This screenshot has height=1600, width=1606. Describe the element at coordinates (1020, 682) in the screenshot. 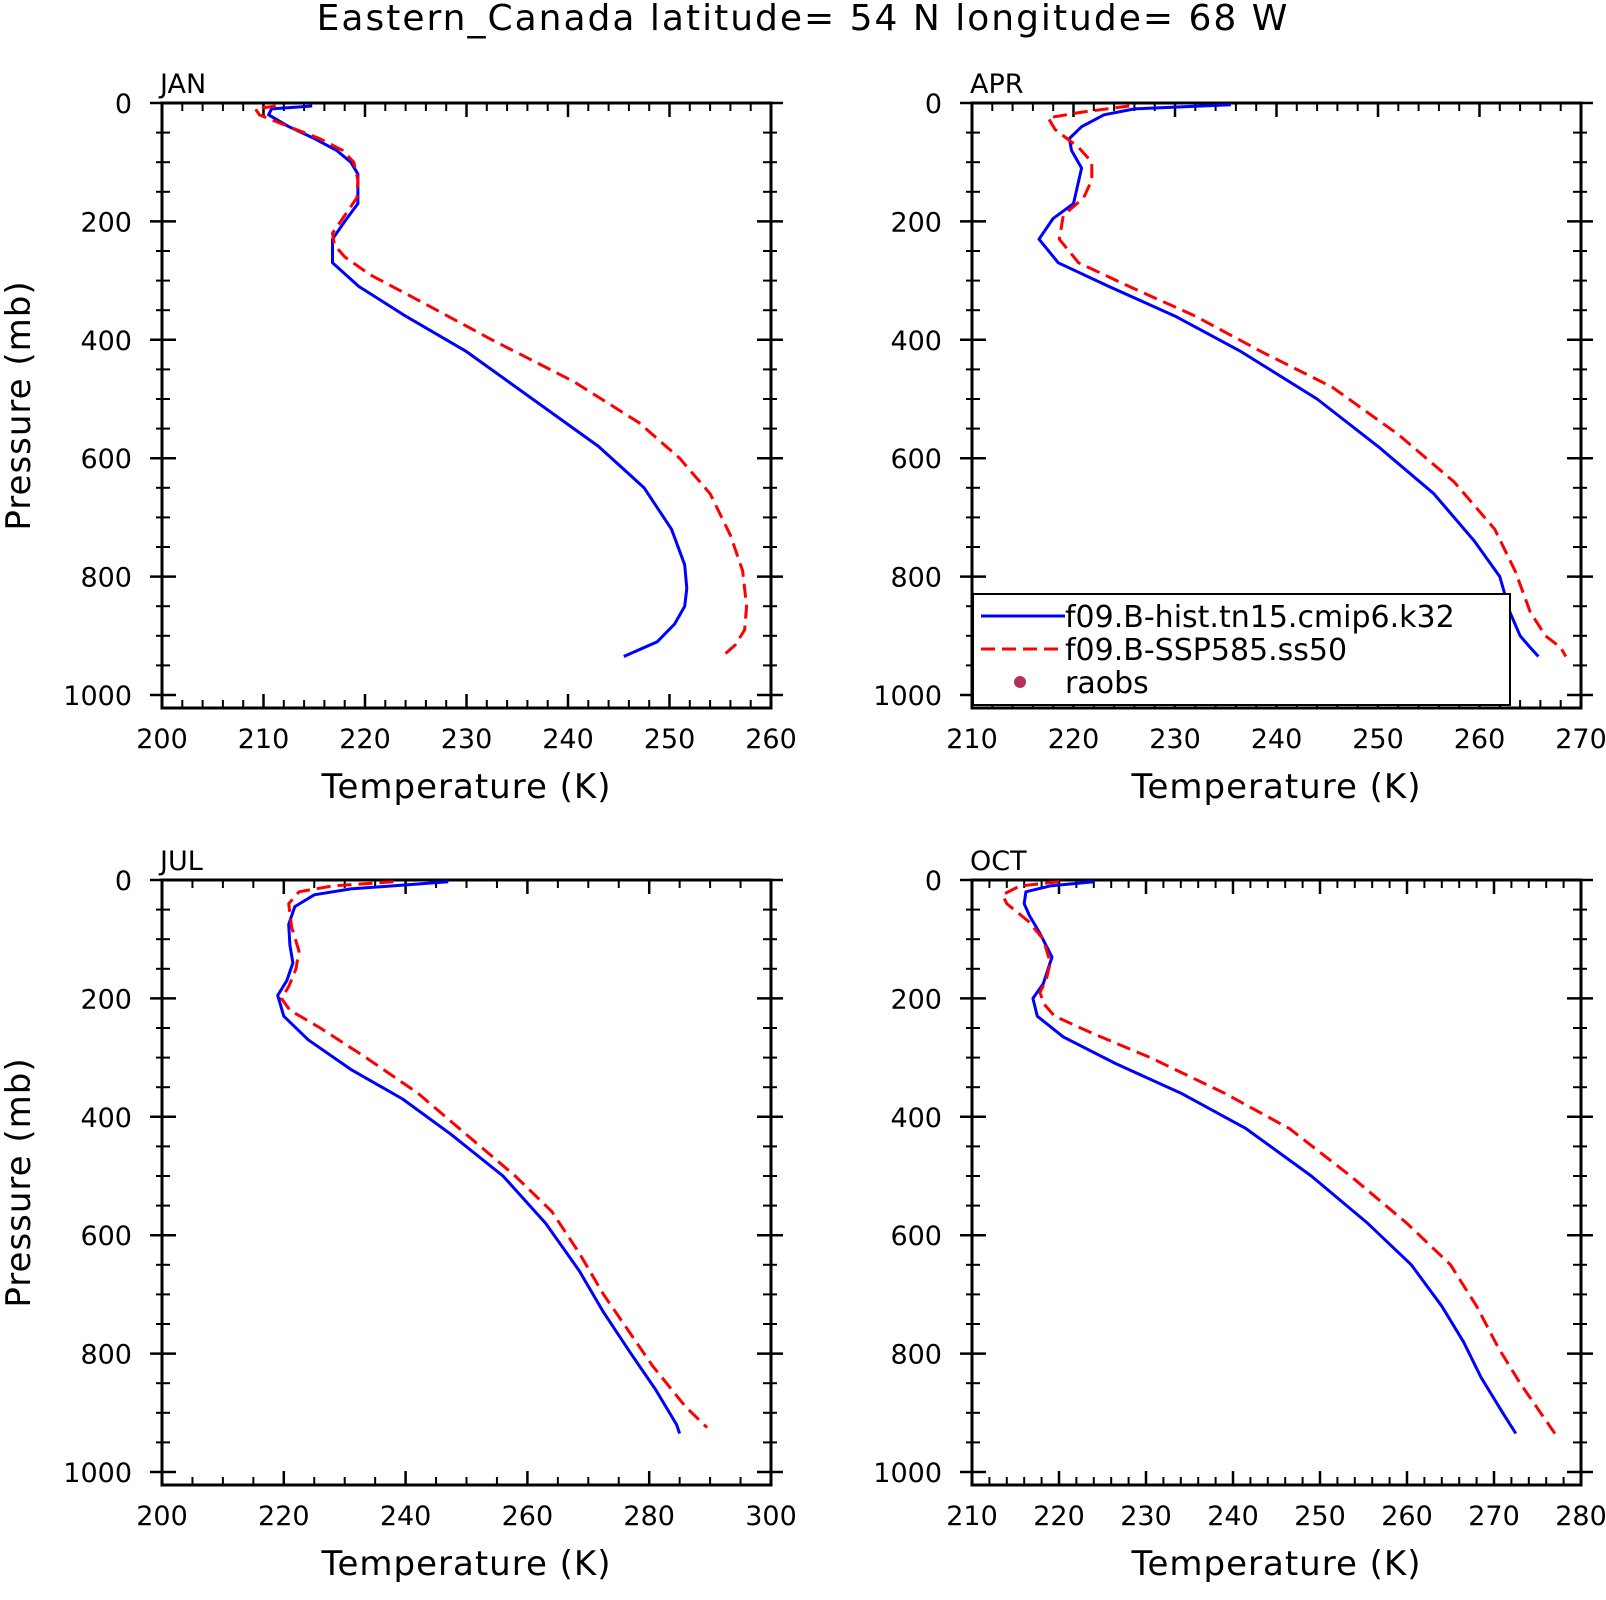

I see `legend-marker-raobs` at that location.